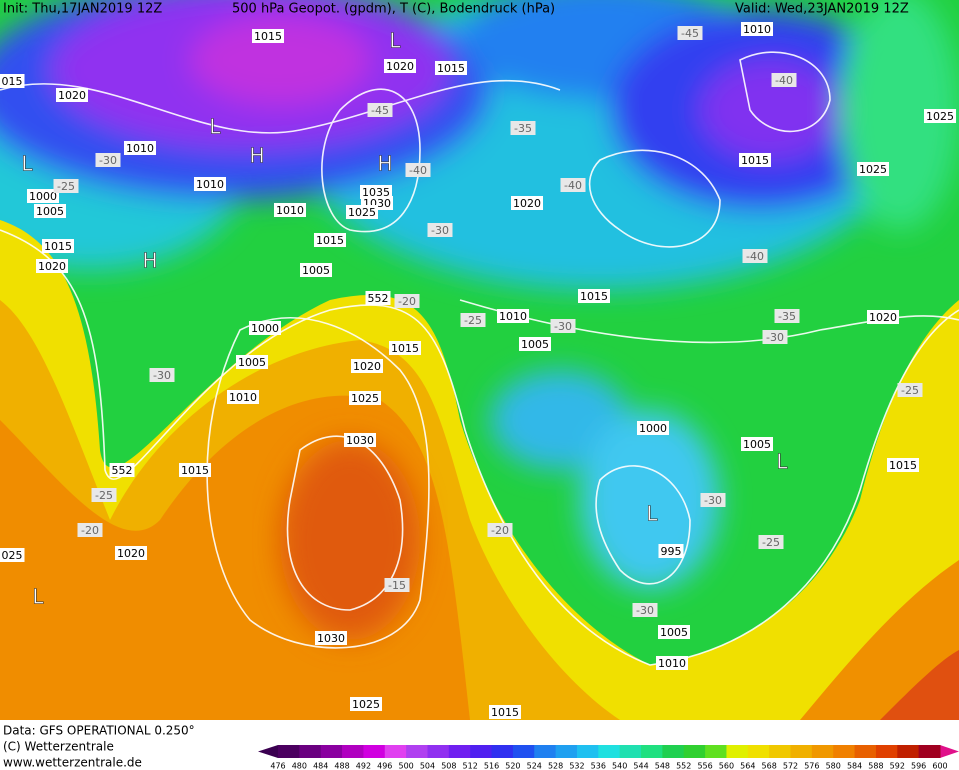  Describe the element at coordinates (256, 156) in the screenshot. I see `pressure-center: H` at that location.